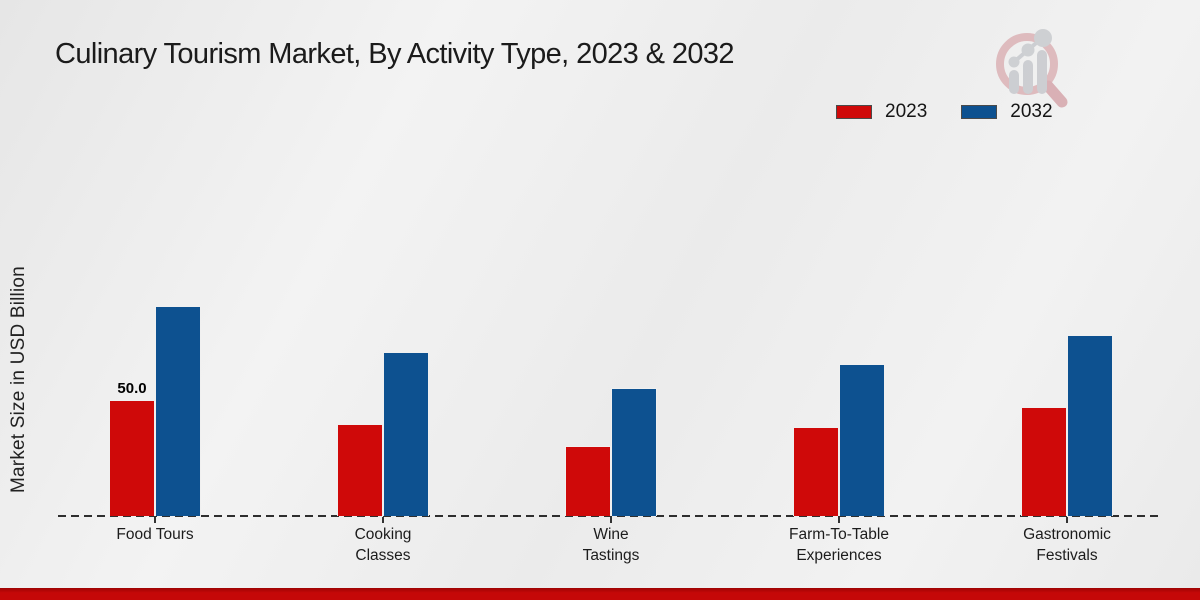 This screenshot has height=600, width=1200. What do you see at coordinates (1031, 111) in the screenshot?
I see `legend-label-2032: 2032` at bounding box center [1031, 111].